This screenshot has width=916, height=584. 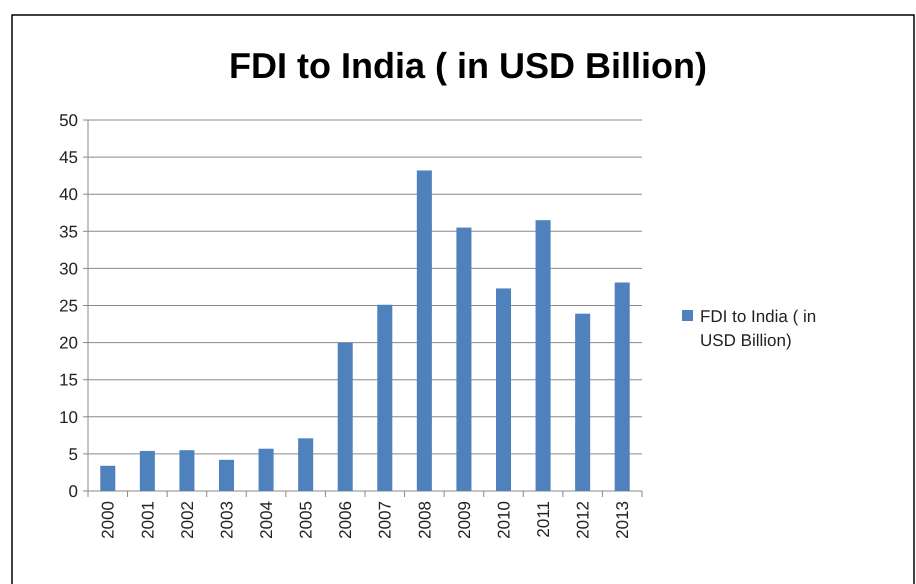 What do you see at coordinates (346, 520) in the screenshot?
I see `x-tick-label: 2006` at bounding box center [346, 520].